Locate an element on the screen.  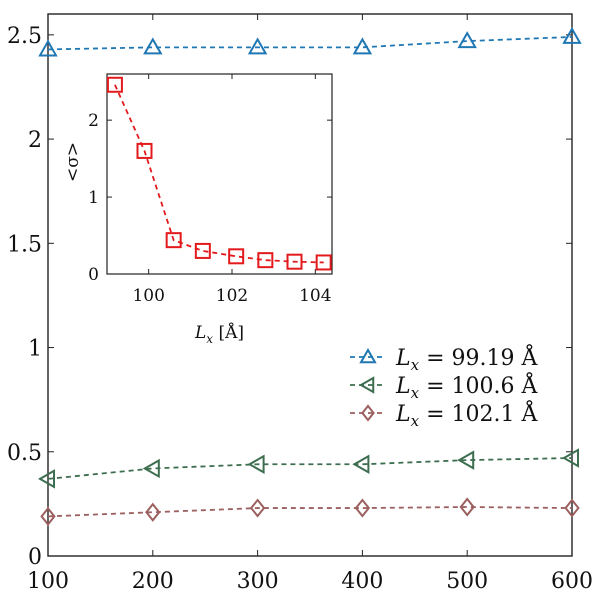
x-tick-label: 600 is located at coordinates (572, 581).